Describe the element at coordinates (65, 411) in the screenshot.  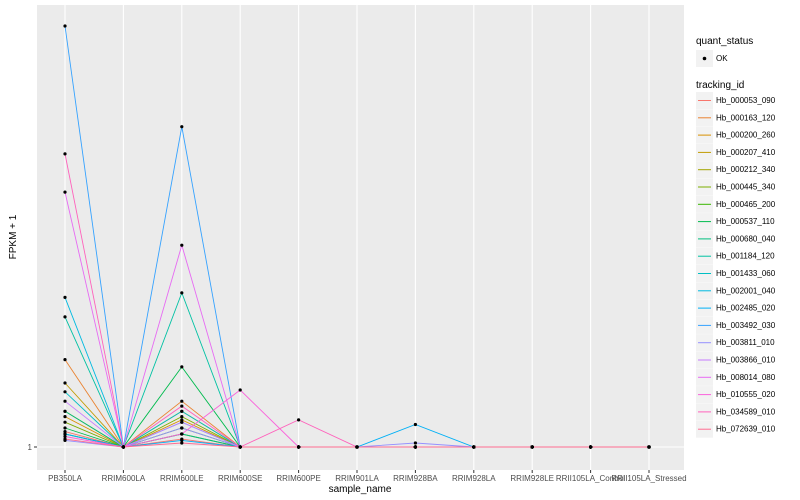
I see `data-point-Hb_000680_040-PB350LA` at that location.